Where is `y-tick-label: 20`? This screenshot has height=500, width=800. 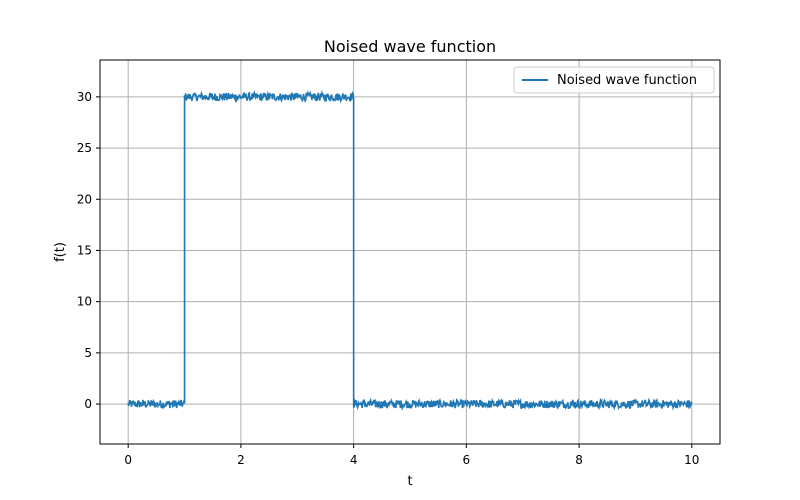
y-tick-label: 20 is located at coordinates (84, 199).